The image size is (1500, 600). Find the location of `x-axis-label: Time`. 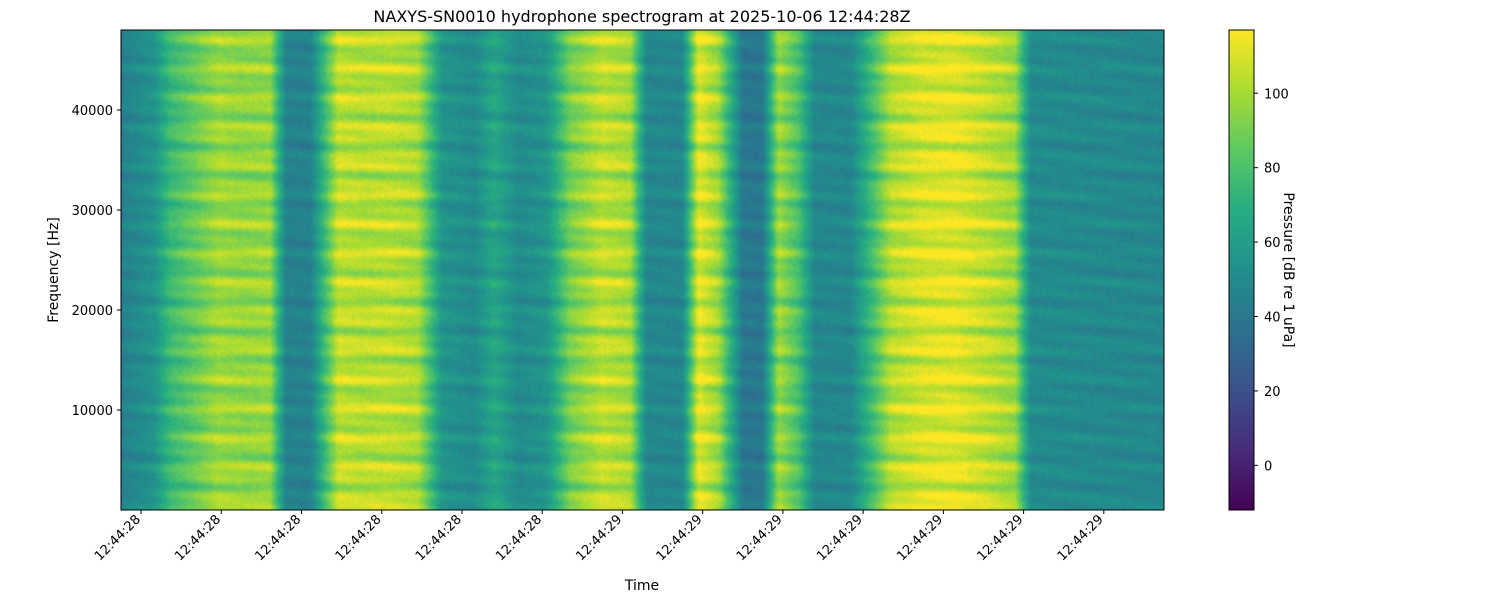

x-axis-label: Time is located at coordinates (641, 586).